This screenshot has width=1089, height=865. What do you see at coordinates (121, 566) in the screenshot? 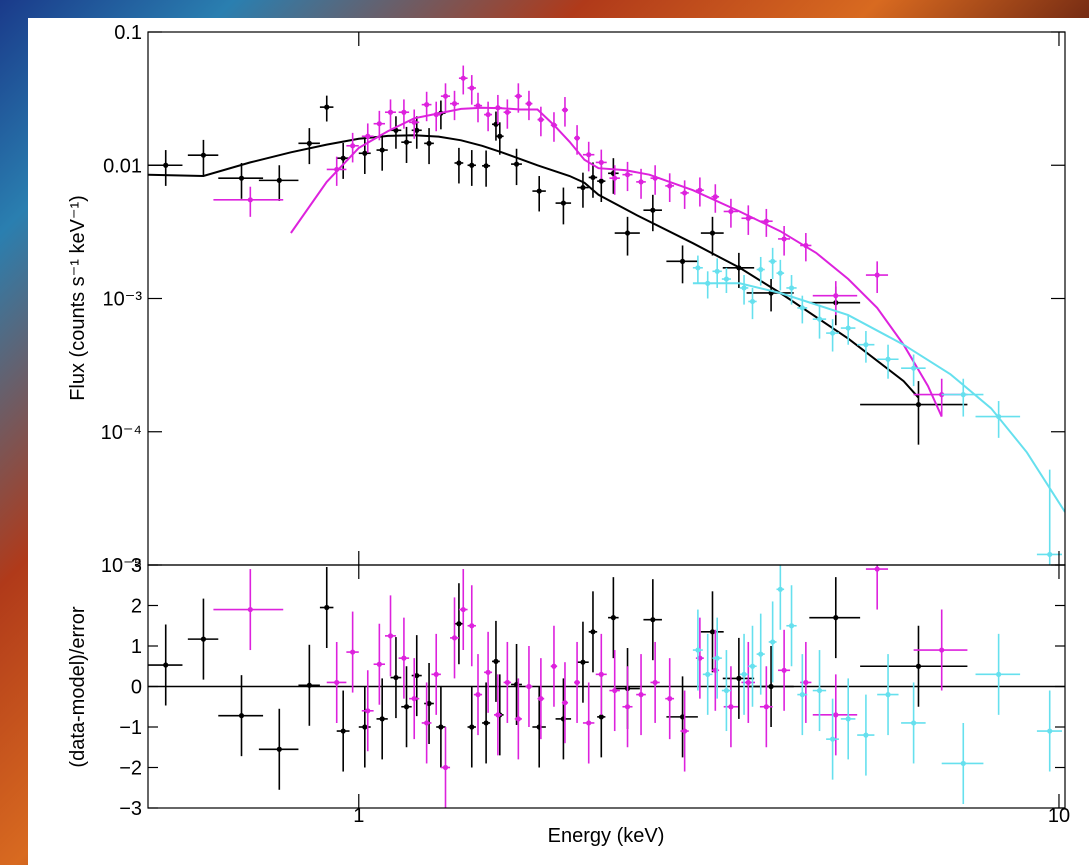
I see `y-tick-label: 10⁻⁵` at bounding box center [121, 566].